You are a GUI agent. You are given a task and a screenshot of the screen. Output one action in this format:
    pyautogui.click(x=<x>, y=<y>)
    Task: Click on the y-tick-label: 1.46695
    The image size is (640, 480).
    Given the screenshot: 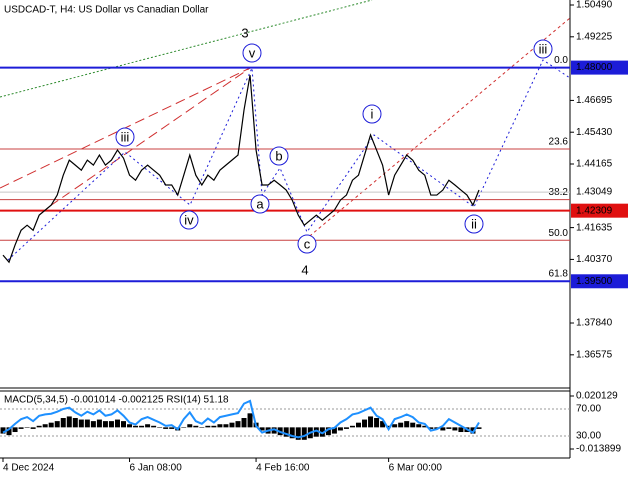 What is the action you would take?
    pyautogui.click(x=594, y=100)
    